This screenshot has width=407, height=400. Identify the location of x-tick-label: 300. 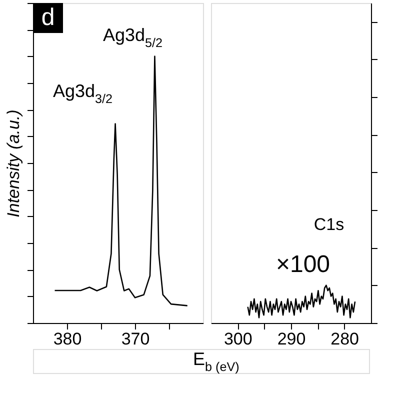
(238, 339).